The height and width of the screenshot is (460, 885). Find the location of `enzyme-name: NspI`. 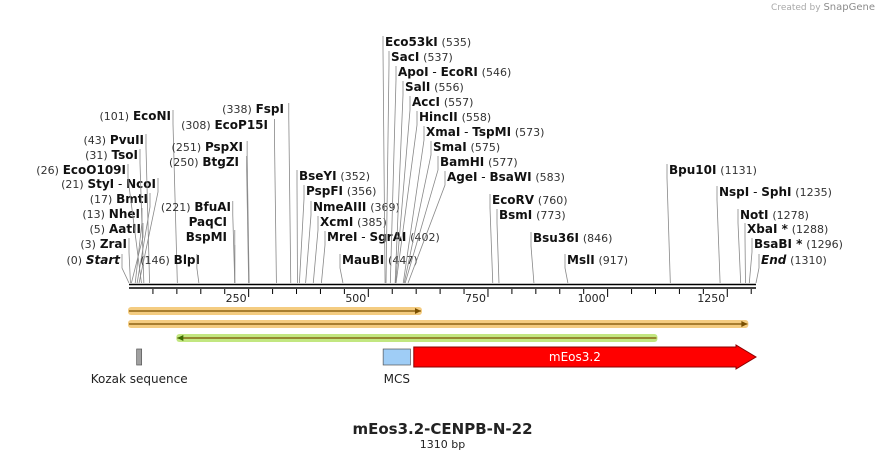

enzyme-name: NspI is located at coordinates (734, 192).